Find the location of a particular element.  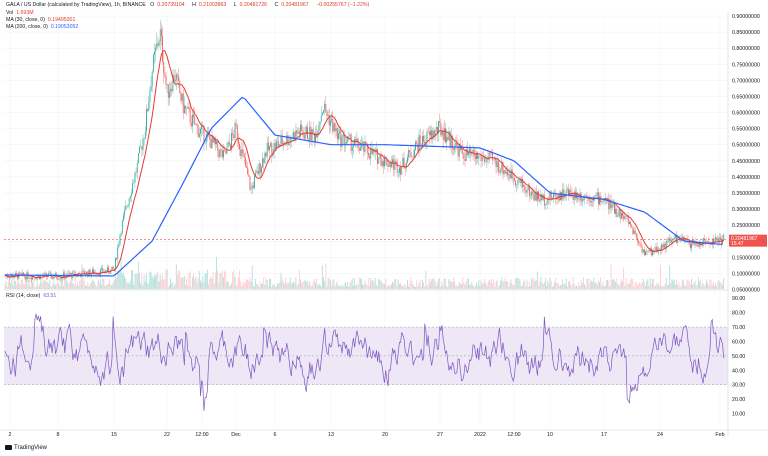

rsi-tick-label: 30.00 is located at coordinates (738, 386).